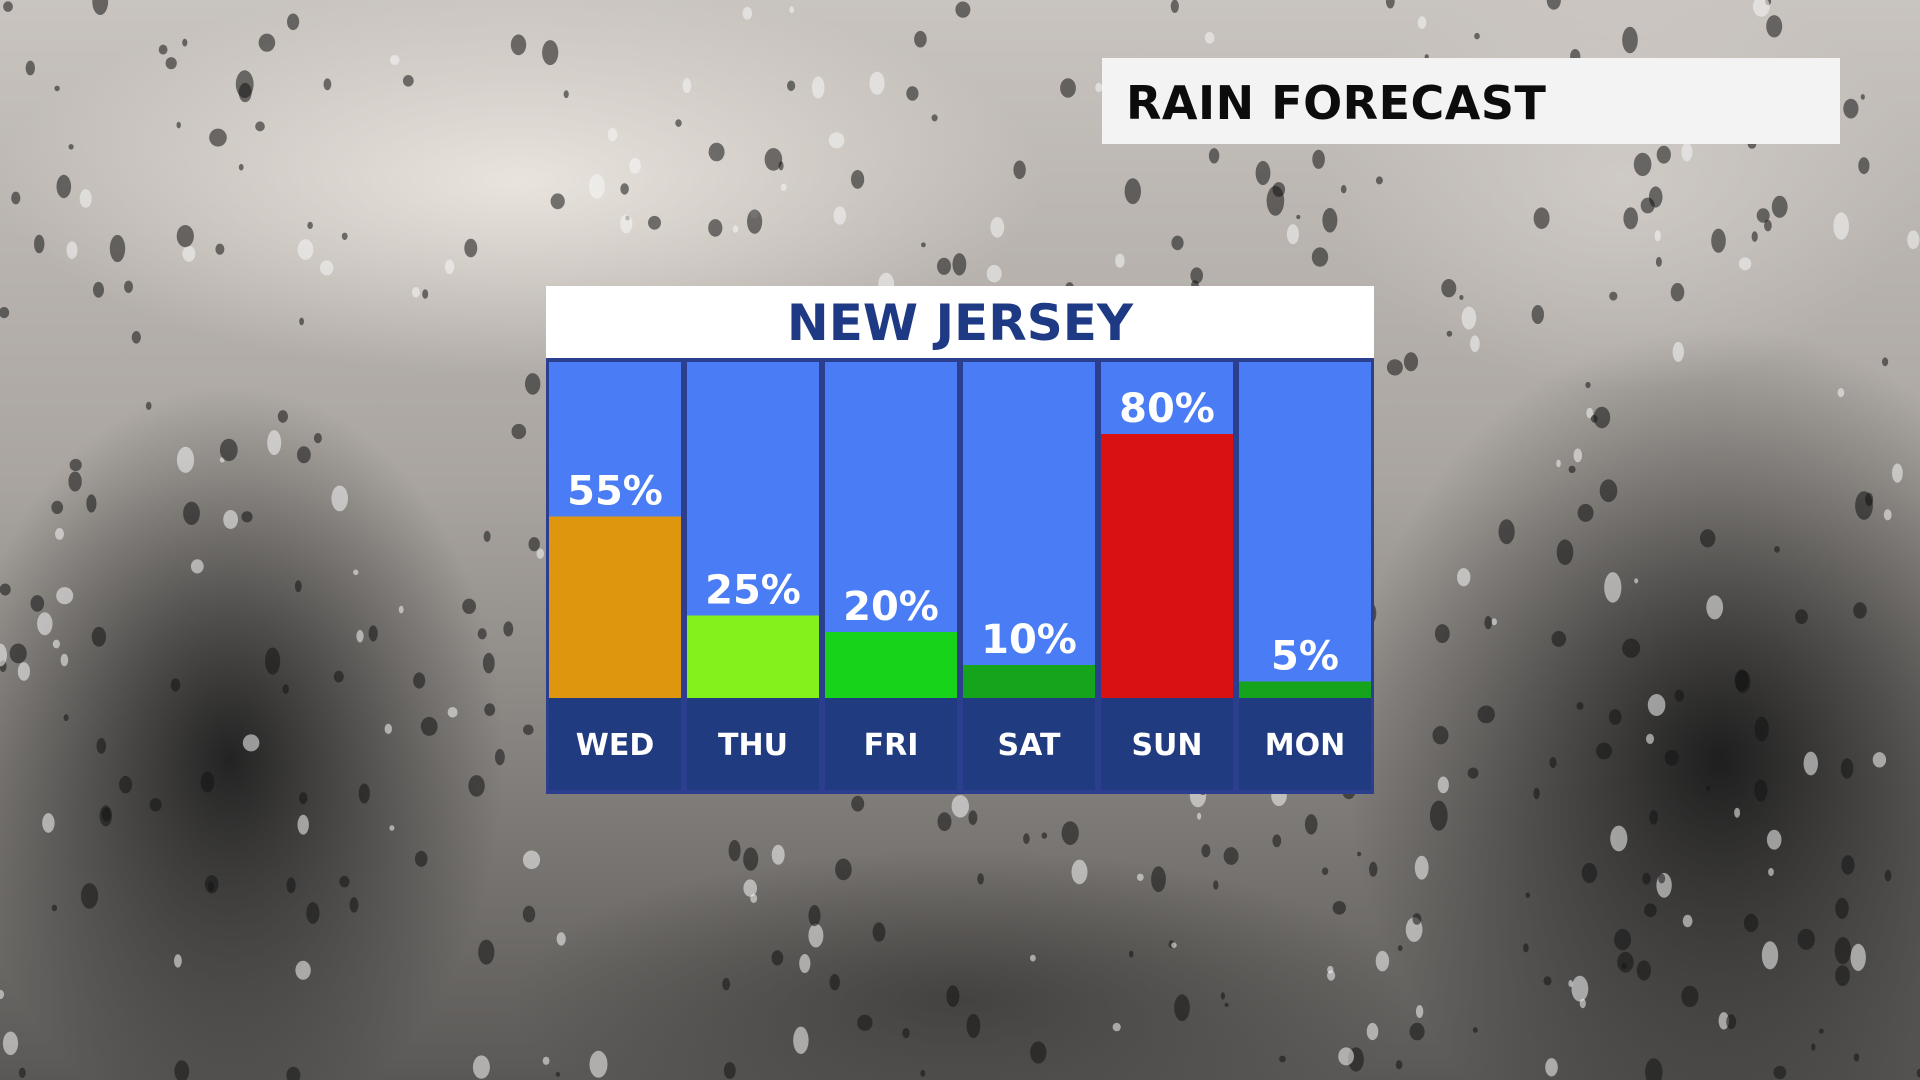 Image resolution: width=1920 pixels, height=1080 pixels. I want to click on column-background, so click(1305, 530).